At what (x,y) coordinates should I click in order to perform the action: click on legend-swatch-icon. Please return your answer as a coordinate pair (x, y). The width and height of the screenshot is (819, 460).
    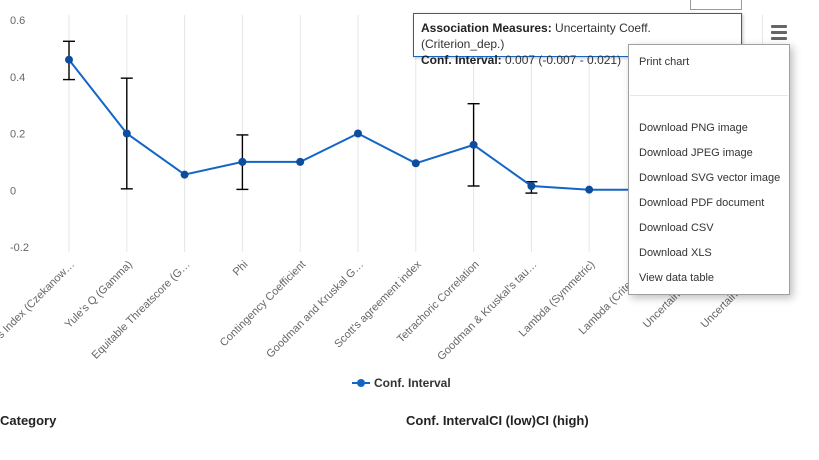
    Looking at the image, I should click on (361, 383).